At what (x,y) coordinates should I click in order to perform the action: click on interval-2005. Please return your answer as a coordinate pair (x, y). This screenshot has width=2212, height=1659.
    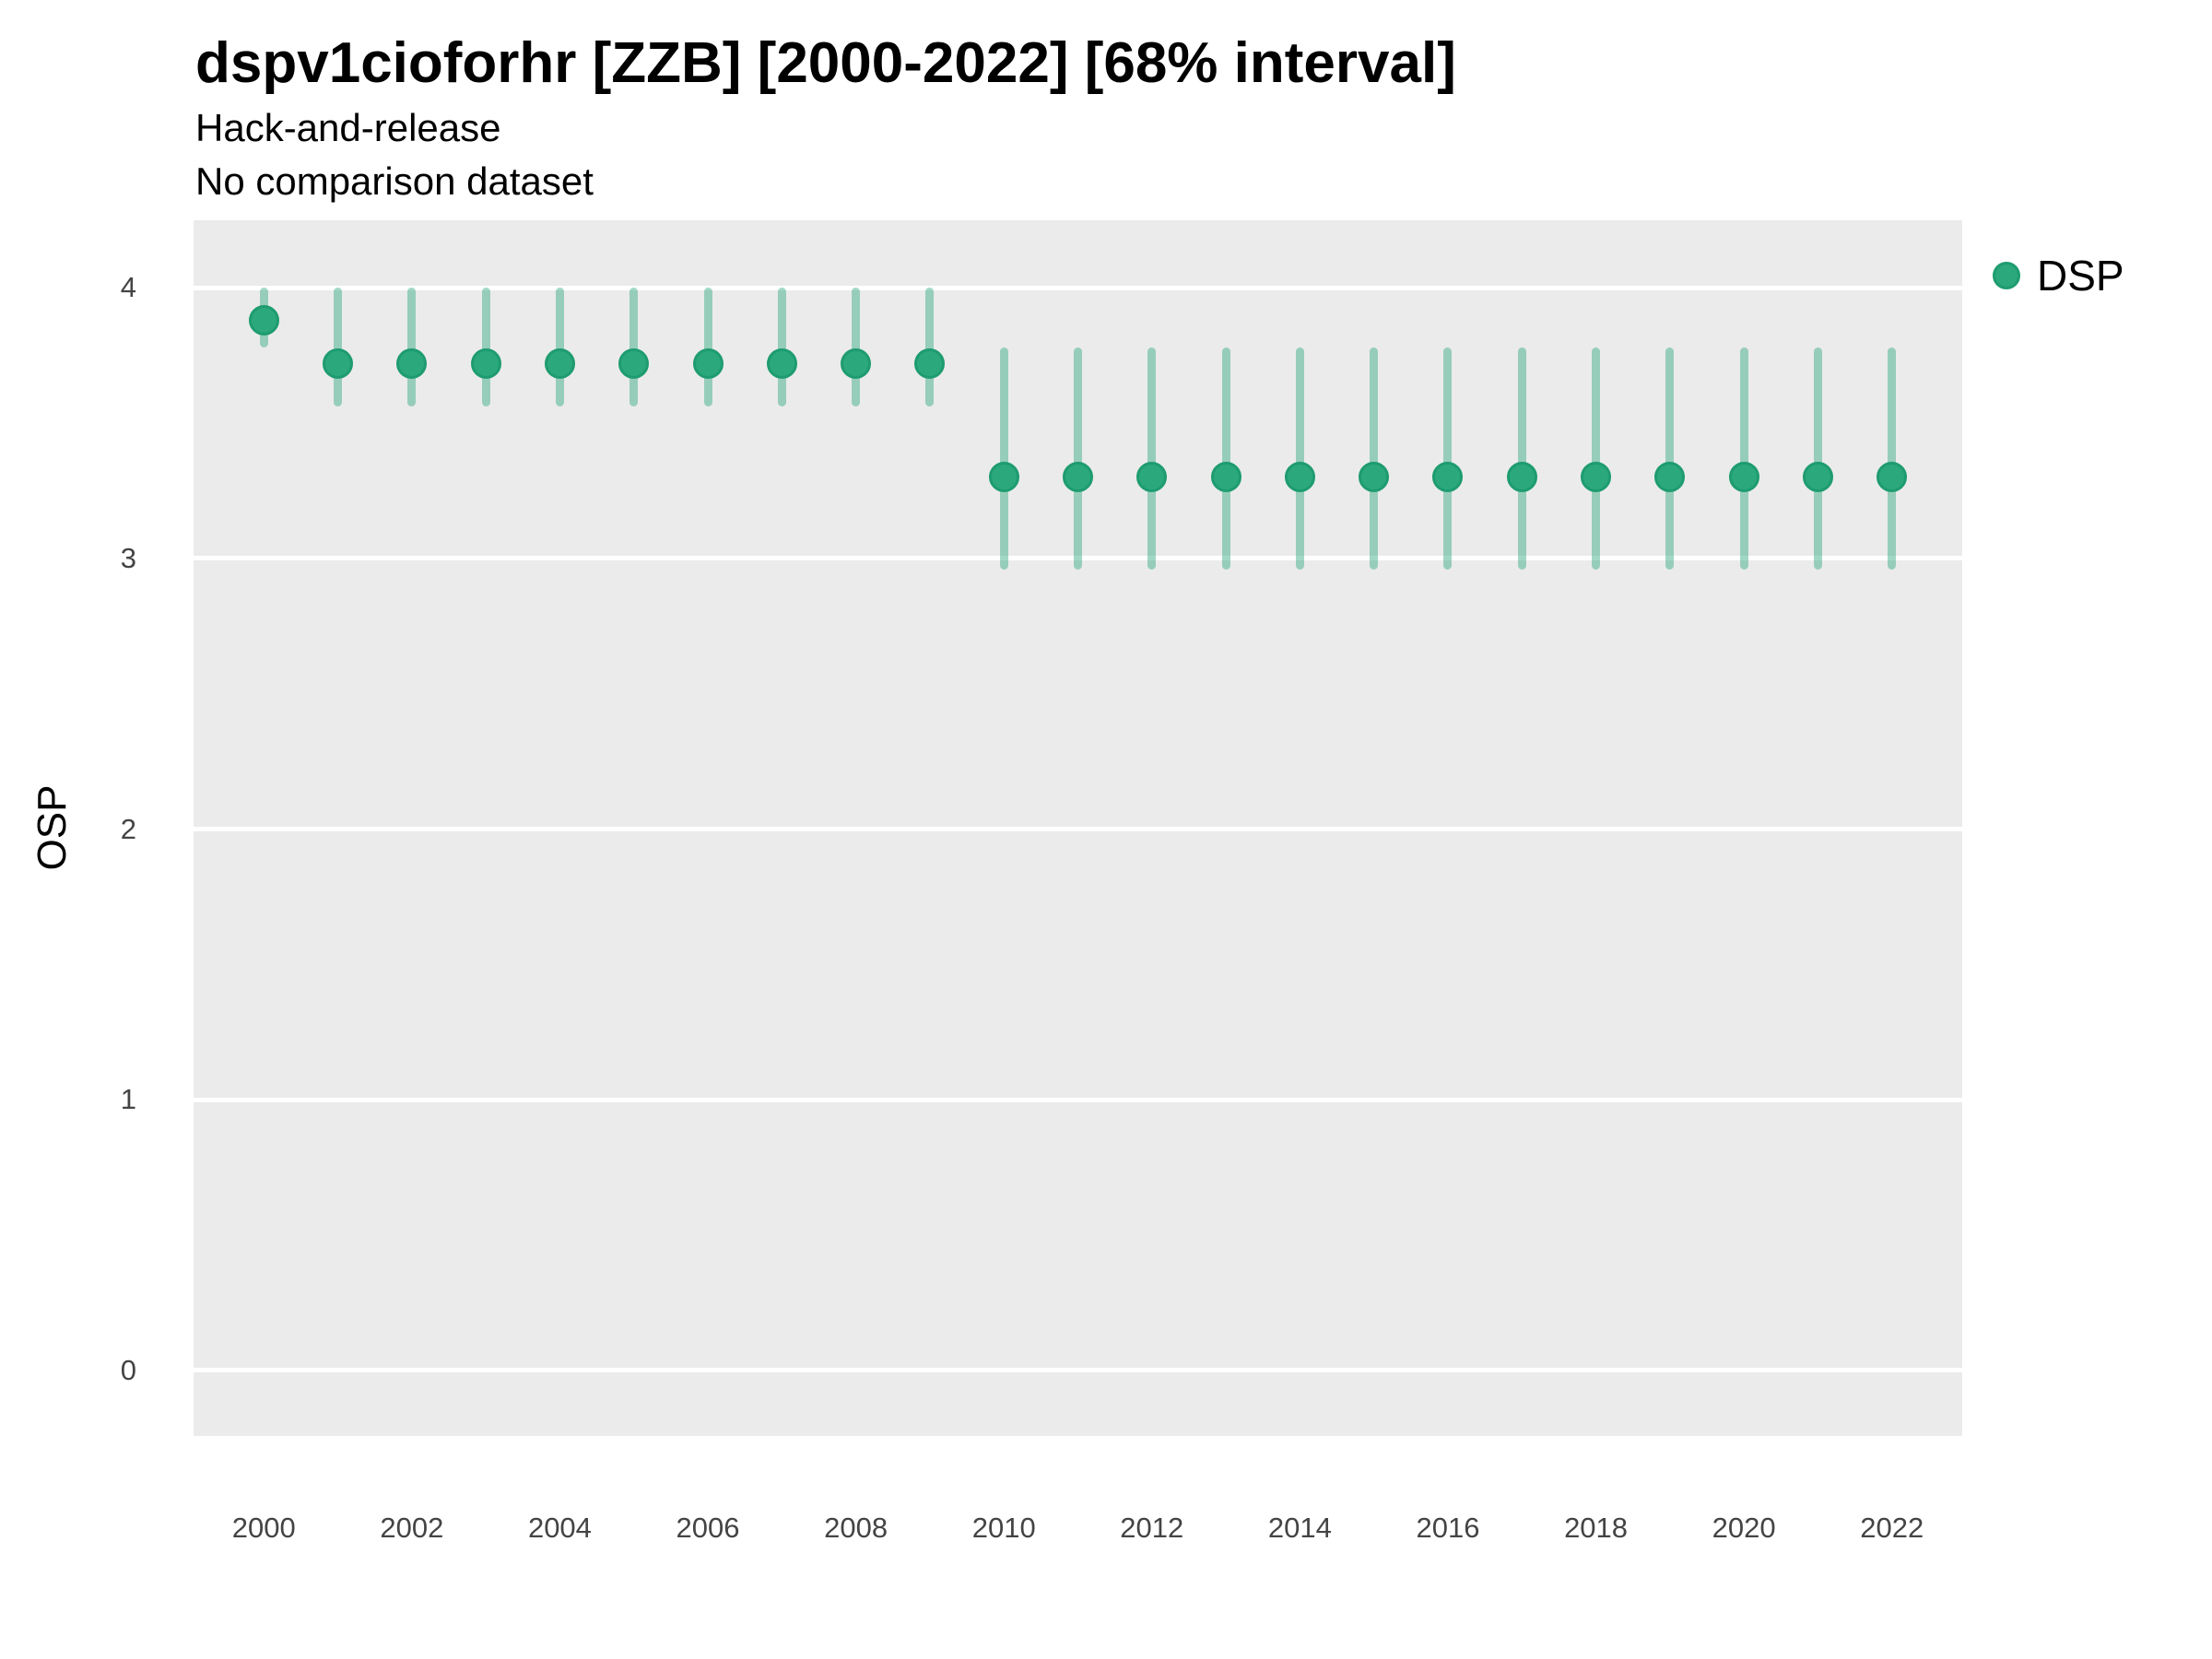
    Looking at the image, I should click on (634, 347).